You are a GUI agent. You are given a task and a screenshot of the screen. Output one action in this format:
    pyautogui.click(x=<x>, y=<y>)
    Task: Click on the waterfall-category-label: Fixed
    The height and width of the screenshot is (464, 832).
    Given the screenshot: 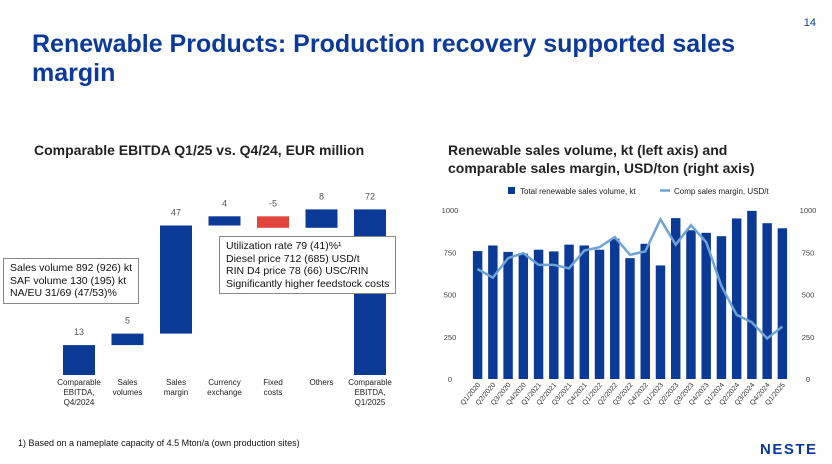 What is the action you would take?
    pyautogui.click(x=273, y=382)
    